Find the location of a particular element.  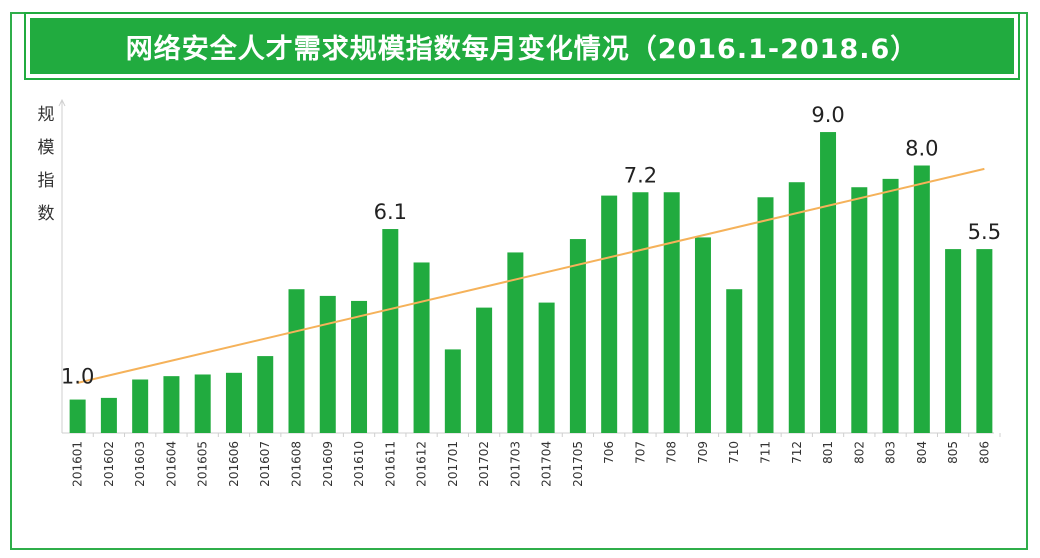

chart-title: 网络安全人才需求规模指数每月变化情况（2016.1-2018.6） is located at coordinates (522, 49).